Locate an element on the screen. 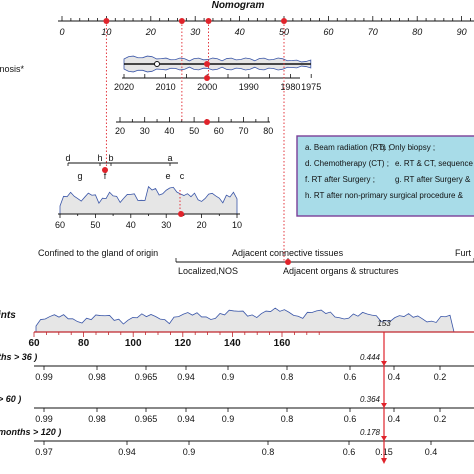 The width and height of the screenshot is (474, 474). points-tick-label: 20 is located at coordinates (150, 32).